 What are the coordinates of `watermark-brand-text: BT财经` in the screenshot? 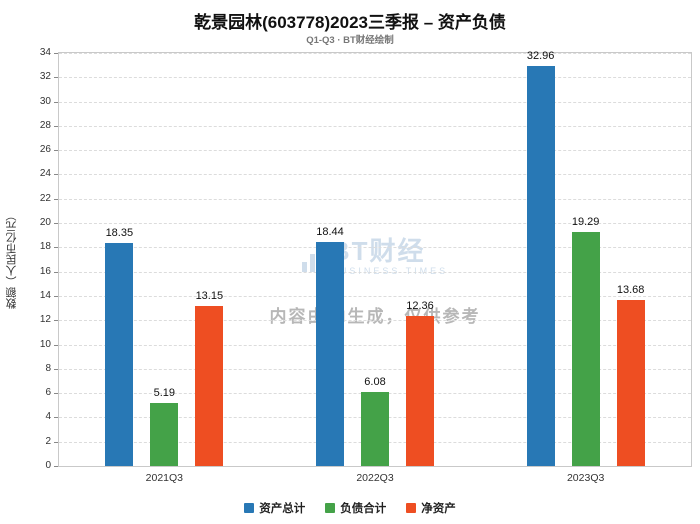 It's located at (378, 251).